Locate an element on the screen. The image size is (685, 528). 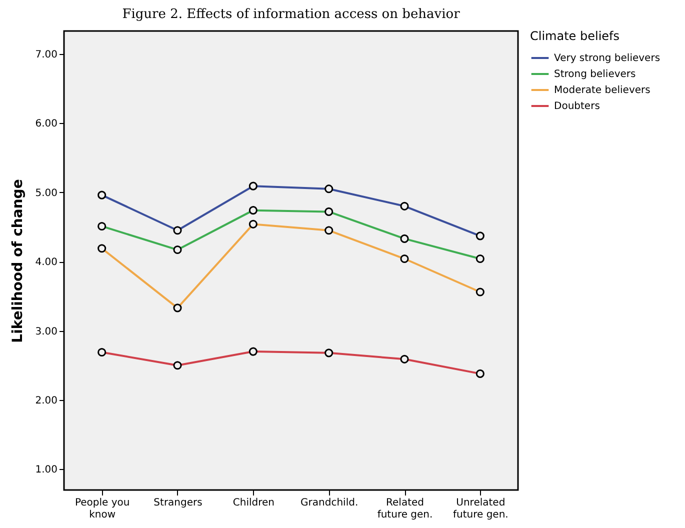
legend-label: Moderate believers is located at coordinates (602, 90).